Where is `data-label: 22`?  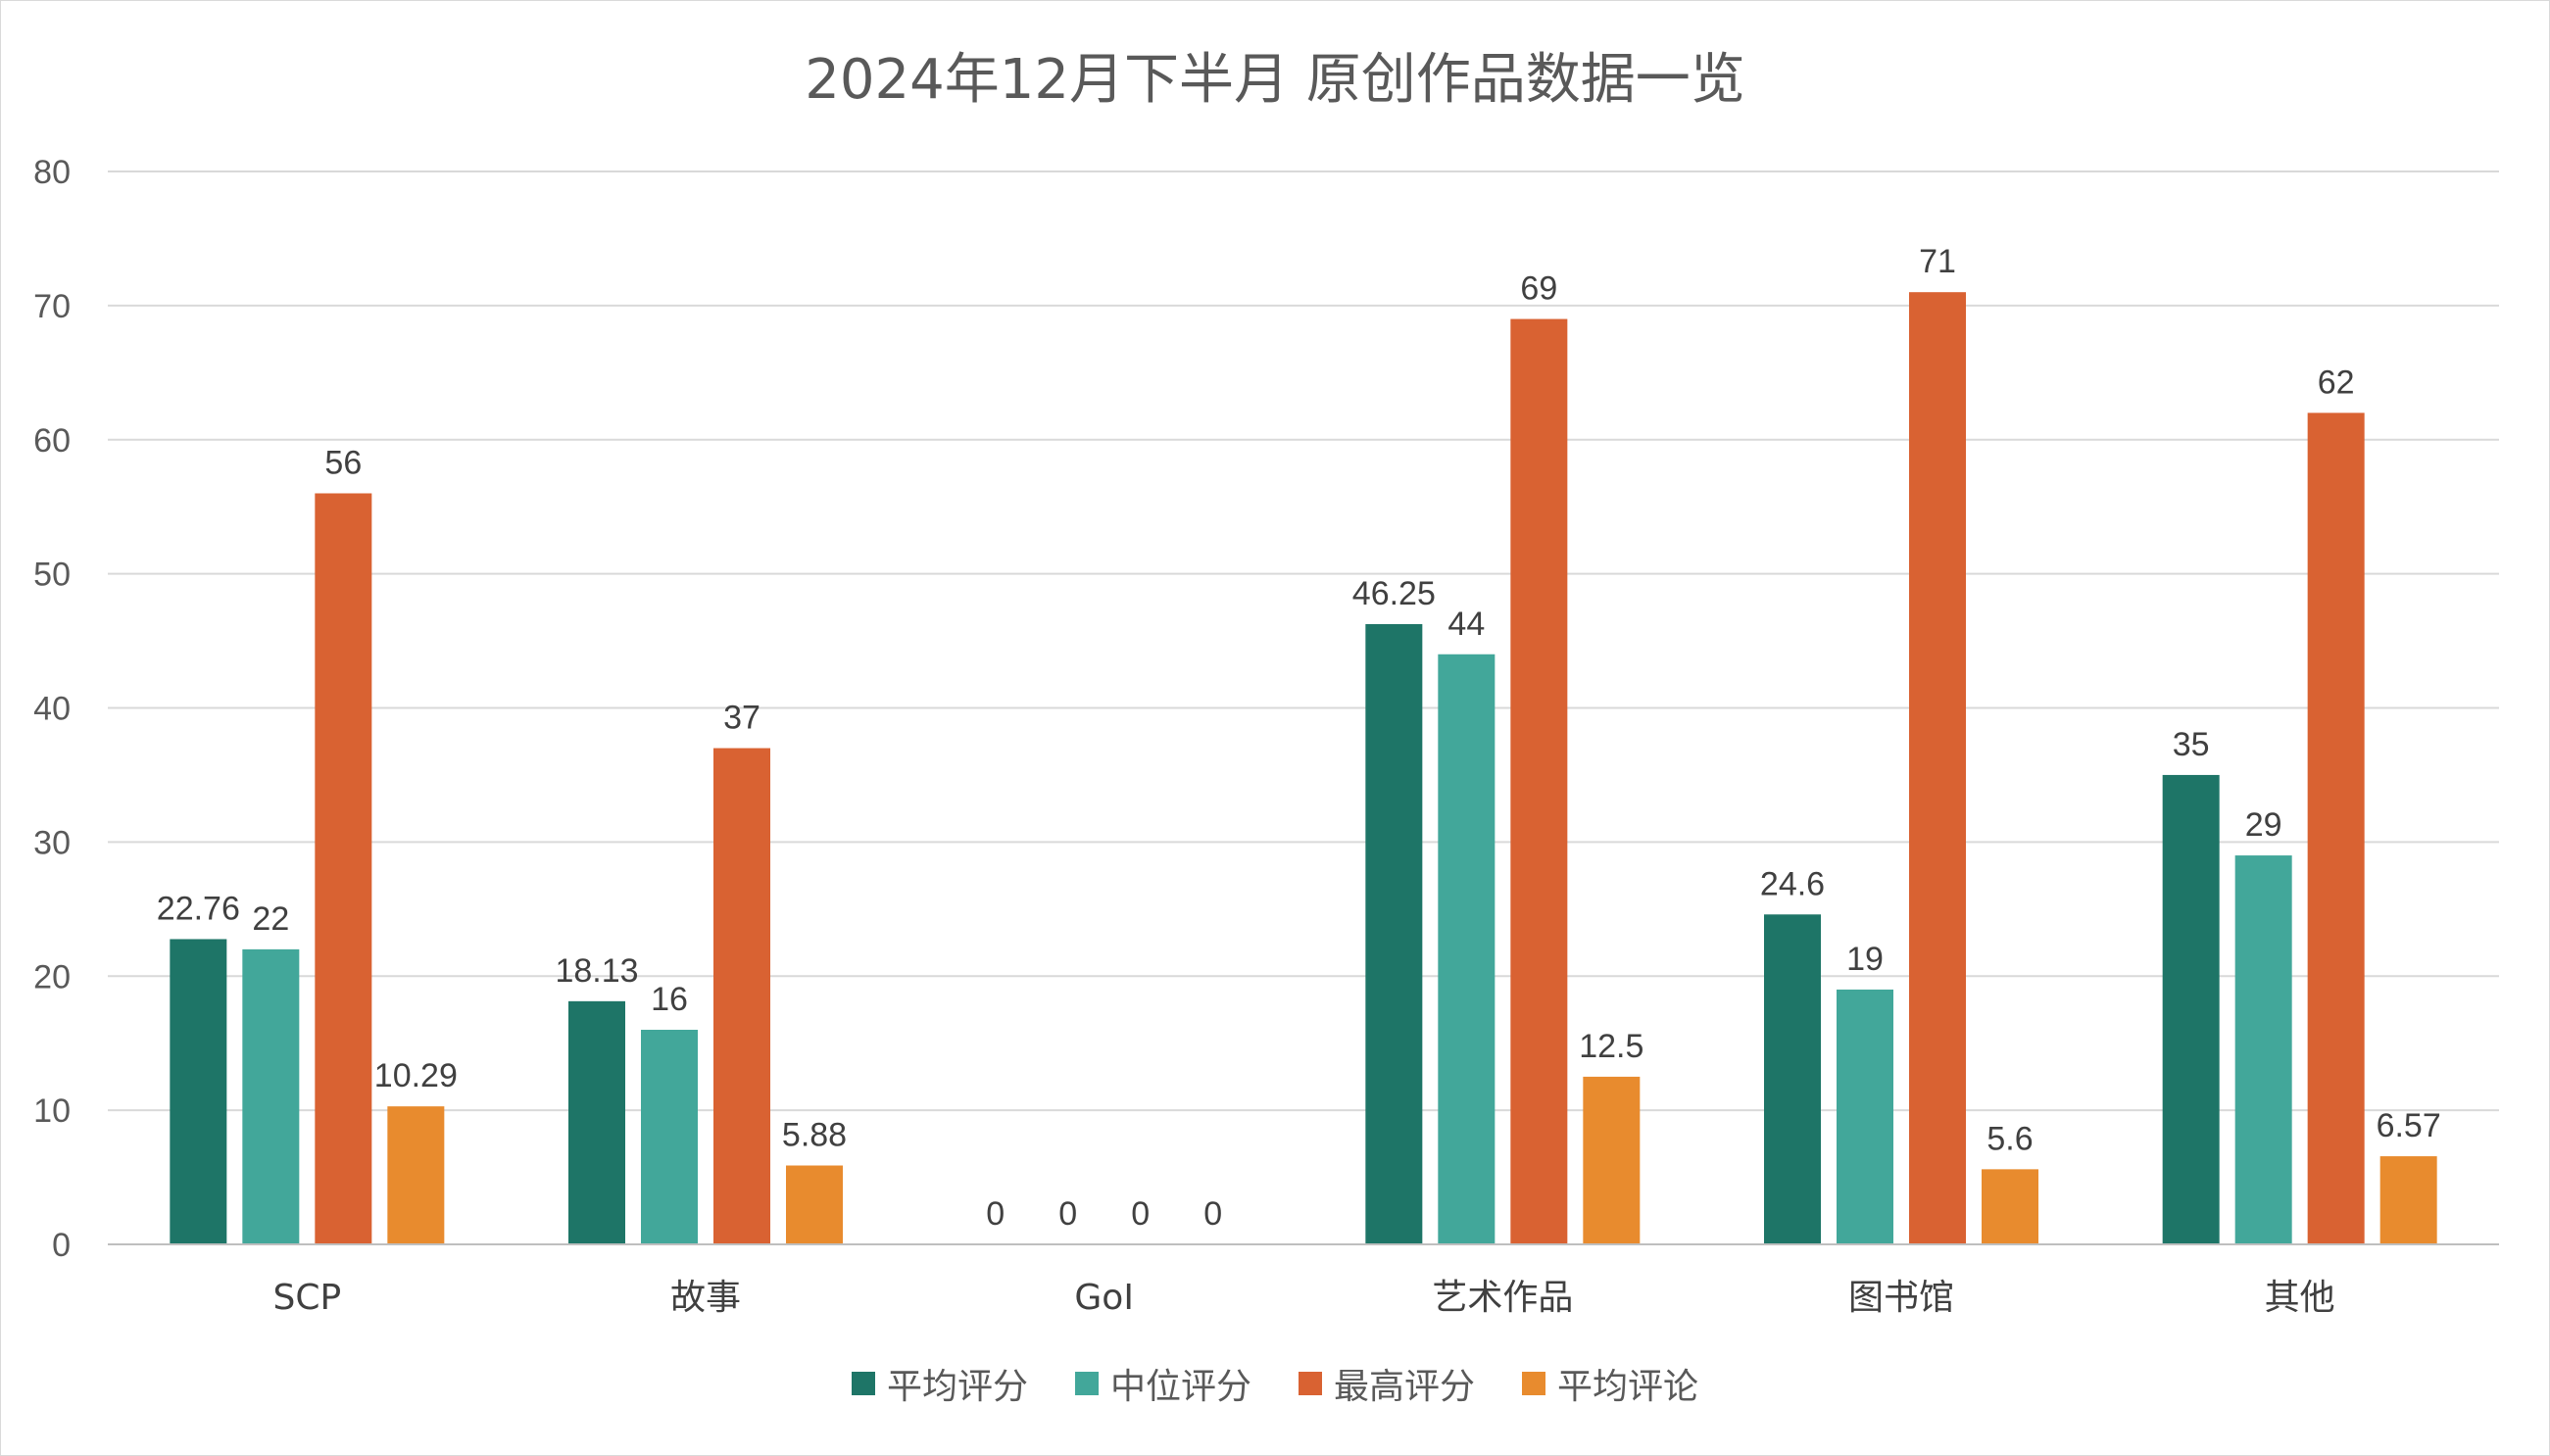 data-label: 22 is located at coordinates (271, 919).